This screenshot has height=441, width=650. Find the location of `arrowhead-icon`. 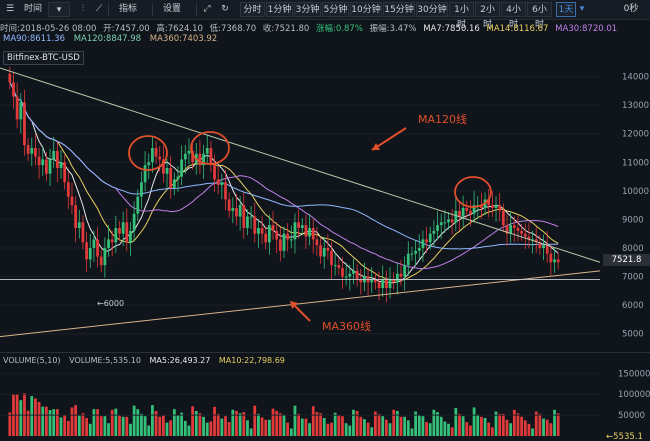

arrowhead-icon is located at coordinates (376, 146).